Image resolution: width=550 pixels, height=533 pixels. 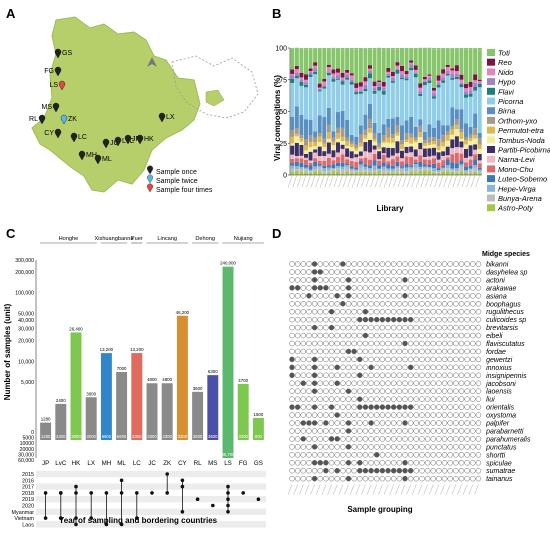 I want to click on sample-bar, so click(x=243, y=412).